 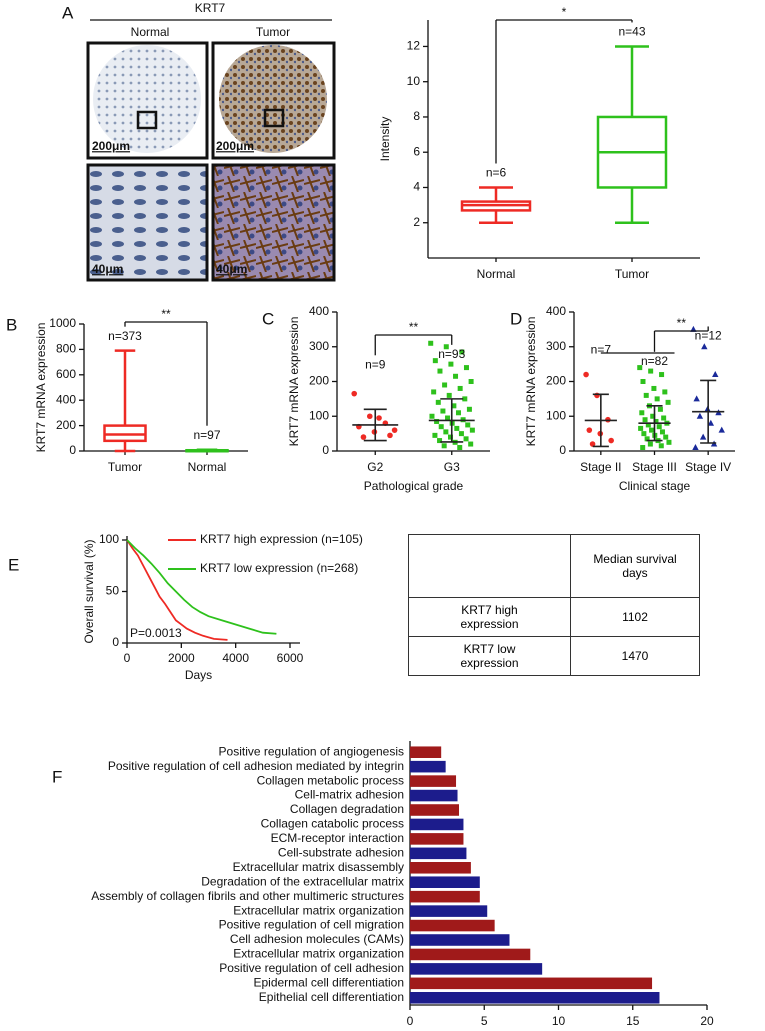 I want to click on ihc-zoom-box, so click(x=147, y=120).